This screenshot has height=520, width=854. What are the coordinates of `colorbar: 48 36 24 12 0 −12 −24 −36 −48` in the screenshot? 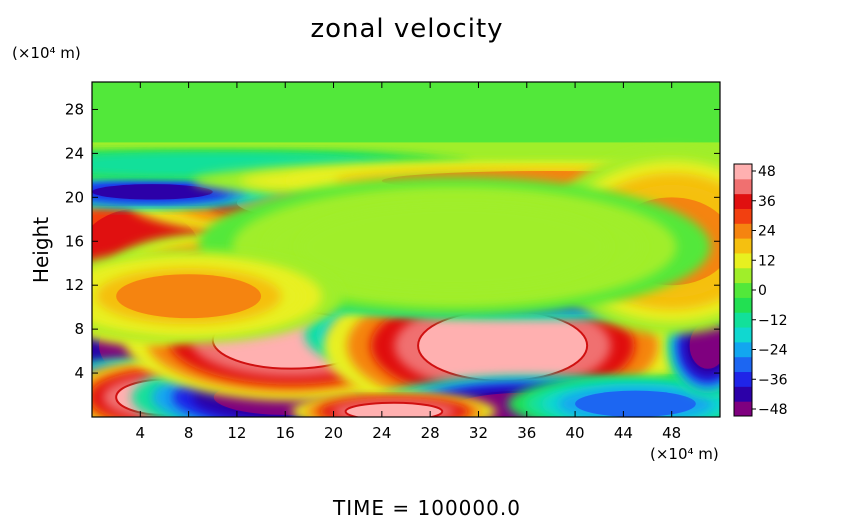 It's located at (760, 290).